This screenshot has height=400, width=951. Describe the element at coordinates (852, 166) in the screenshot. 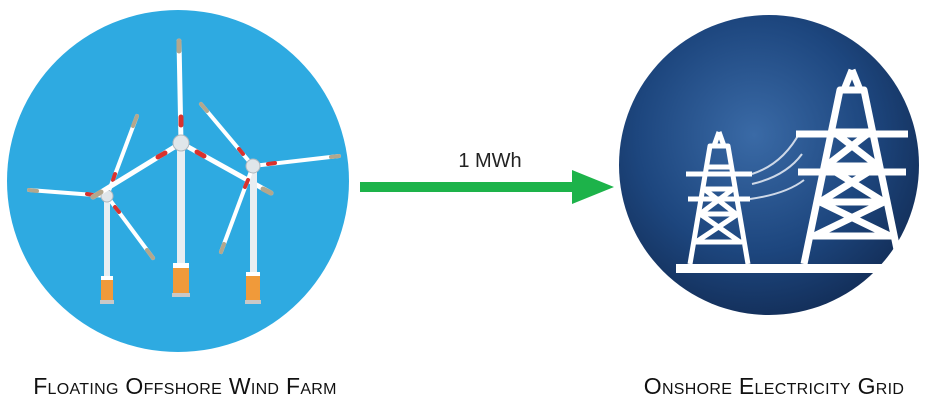

I see `large-tower` at that location.